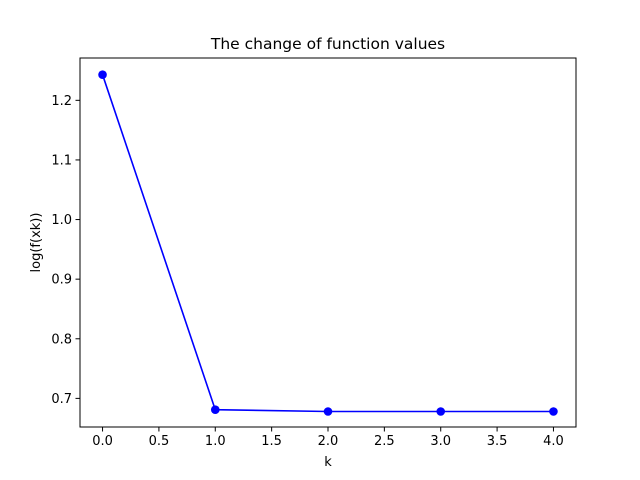  What do you see at coordinates (328, 441) in the screenshot?
I see `x-tick-label: 2.0` at bounding box center [328, 441].